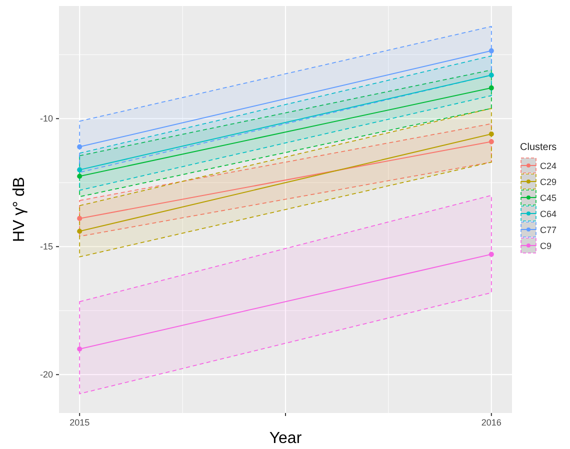 This screenshot has height=449, width=570. What do you see at coordinates (46, 119) in the screenshot?
I see `y-tick-label: -10` at bounding box center [46, 119].